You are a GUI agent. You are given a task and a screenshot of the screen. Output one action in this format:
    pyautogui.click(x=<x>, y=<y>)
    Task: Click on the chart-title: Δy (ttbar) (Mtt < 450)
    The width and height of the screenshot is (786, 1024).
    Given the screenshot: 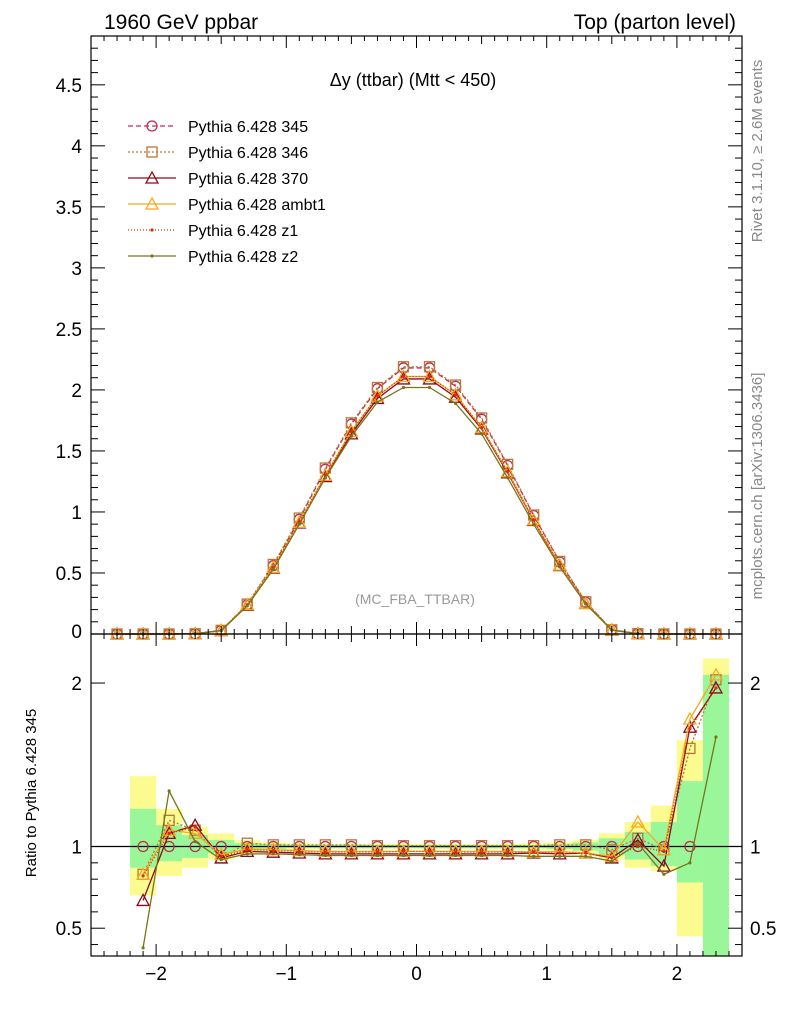 What is the action you would take?
    pyautogui.click(x=413, y=80)
    